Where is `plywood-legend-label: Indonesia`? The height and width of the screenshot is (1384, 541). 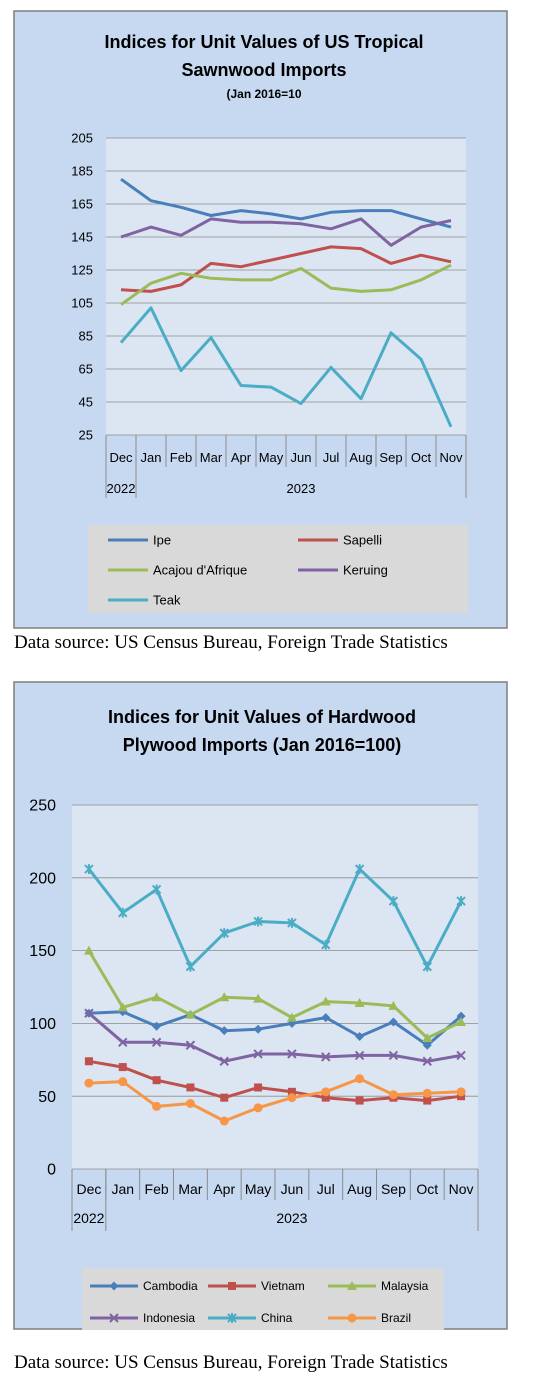 plywood-legend-label: Indonesia is located at coordinates (169, 1318).